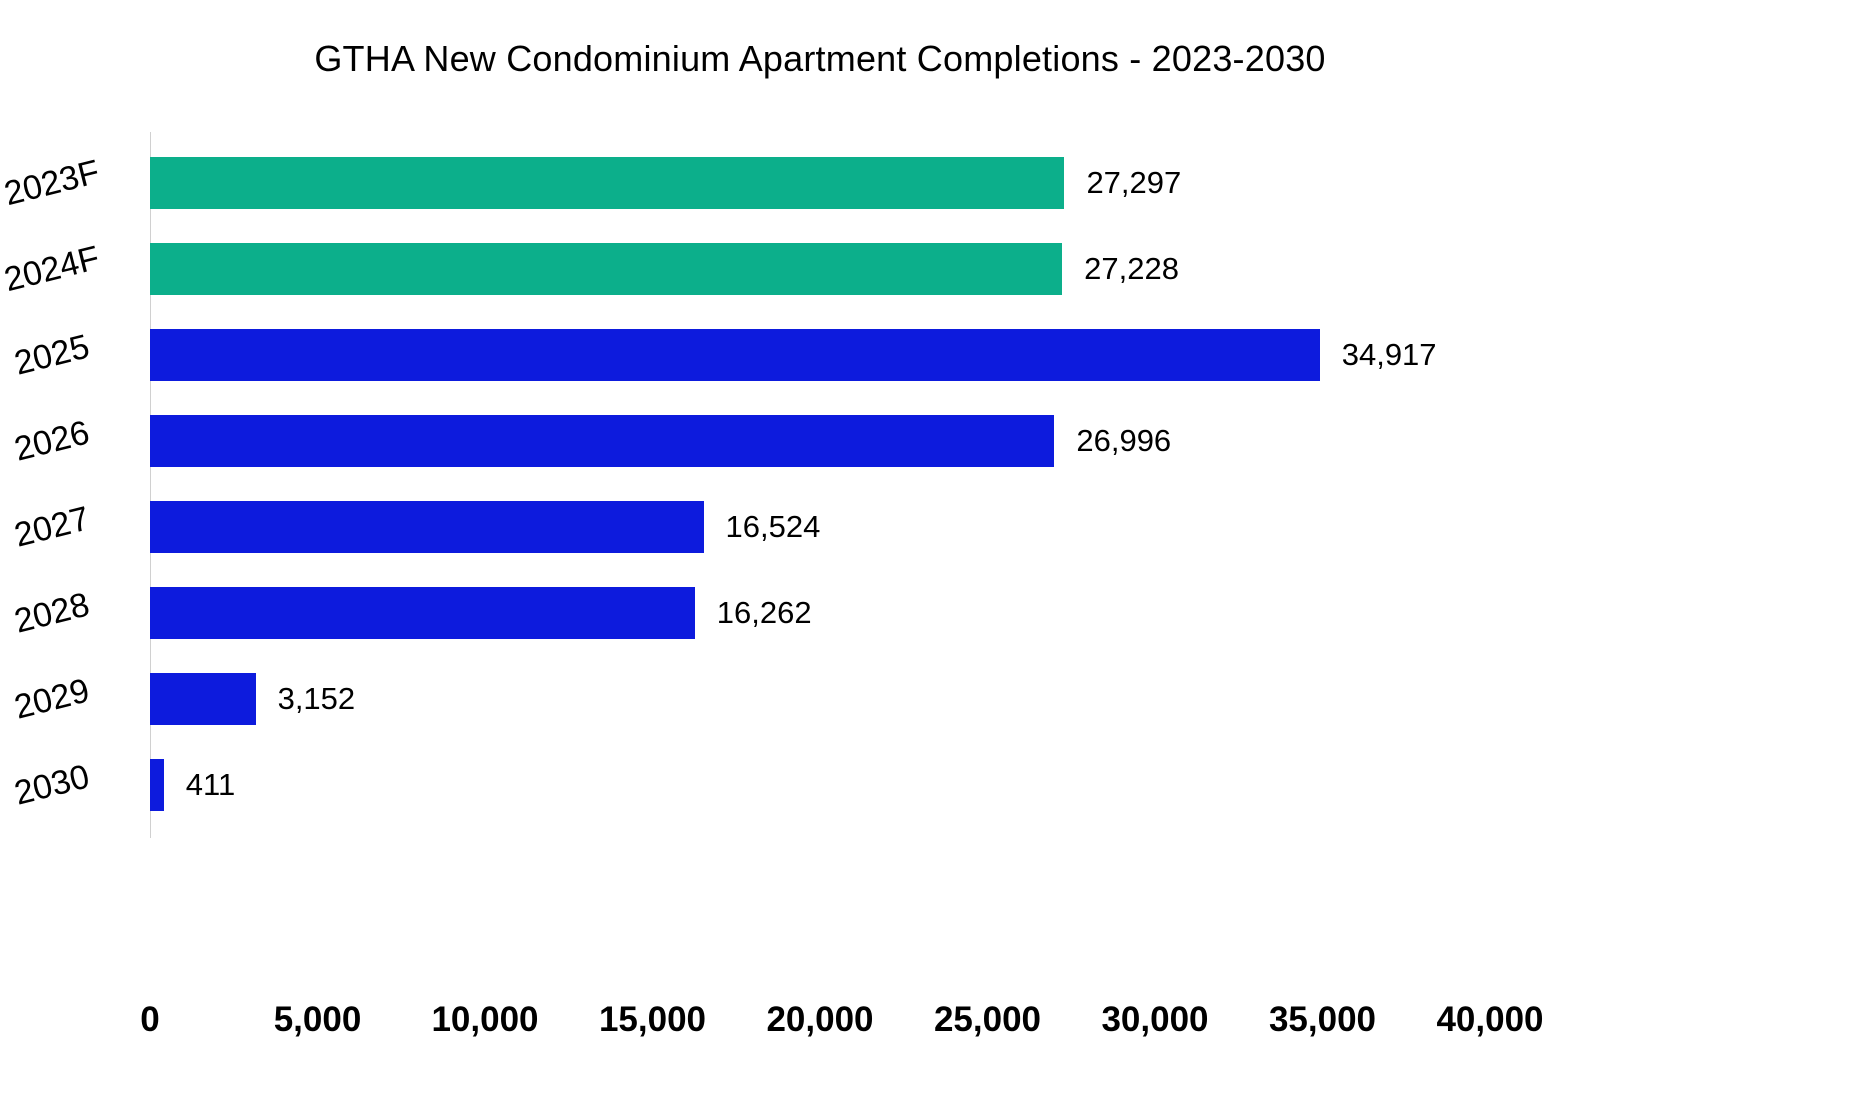  What do you see at coordinates (150, 485) in the screenshot?
I see `y-axis-line` at bounding box center [150, 485].